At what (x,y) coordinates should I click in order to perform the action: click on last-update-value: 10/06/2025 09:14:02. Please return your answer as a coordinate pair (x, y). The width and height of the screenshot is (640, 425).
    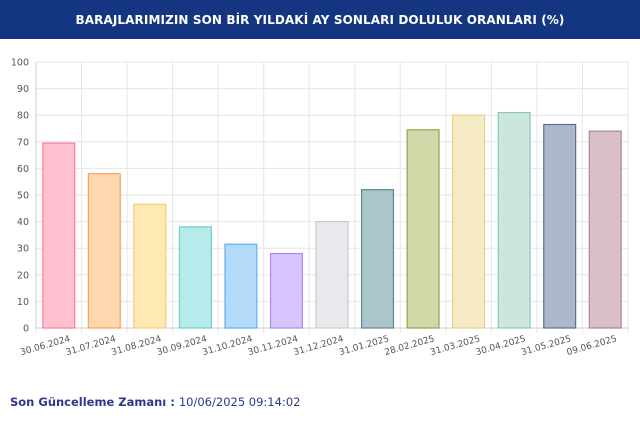
    Looking at the image, I should click on (239, 402).